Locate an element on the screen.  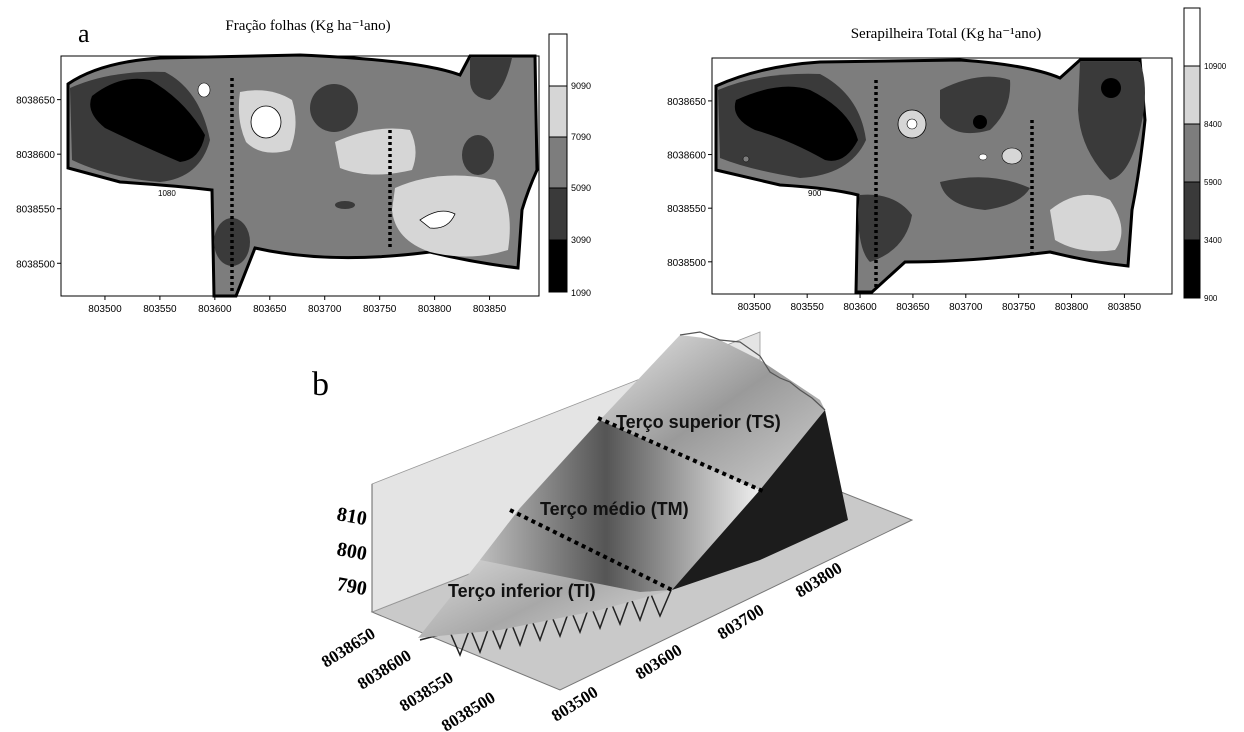
map1-dark-corner is located at coordinates (491, 79).